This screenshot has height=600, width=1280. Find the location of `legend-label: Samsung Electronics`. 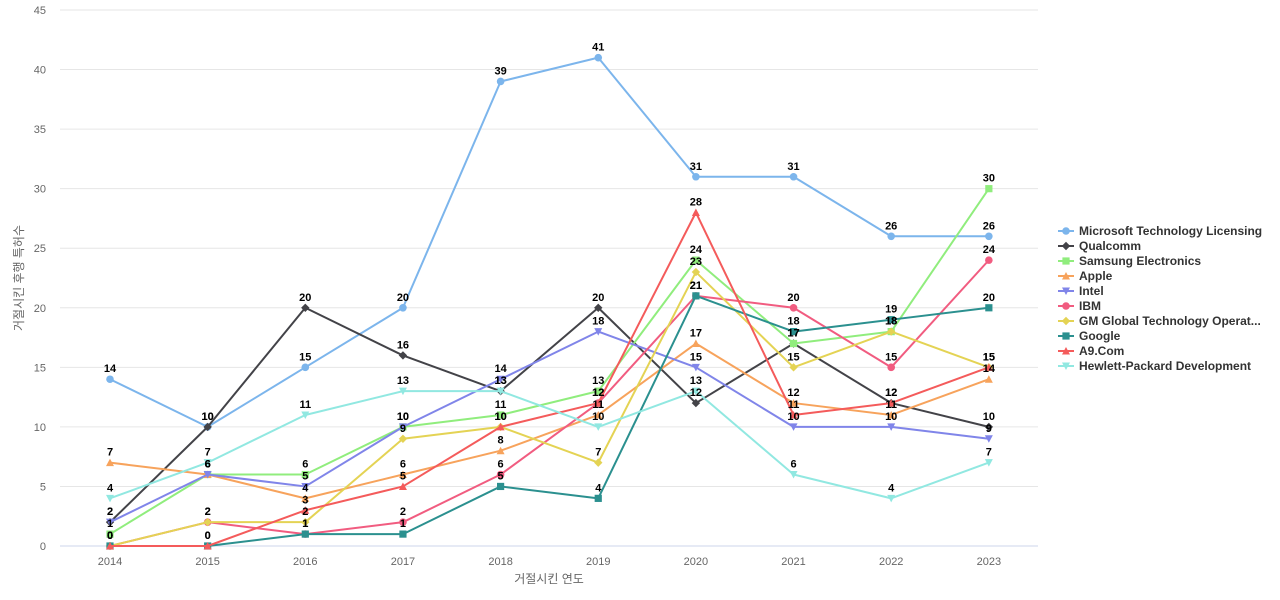

legend-label: Samsung Electronics is located at coordinates (1140, 261).